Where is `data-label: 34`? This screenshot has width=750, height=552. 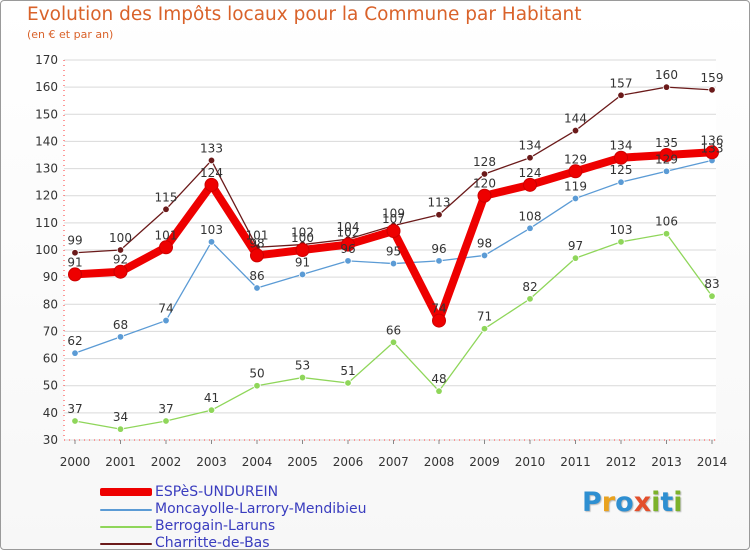 data-label: 34 is located at coordinates (120, 417).